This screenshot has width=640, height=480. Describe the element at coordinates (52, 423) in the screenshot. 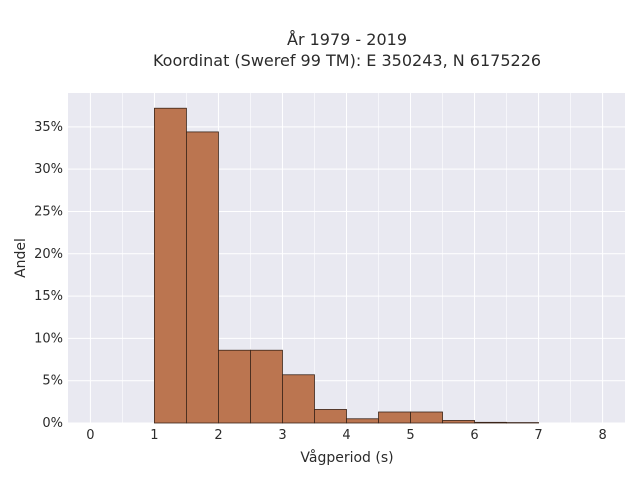

I see `y-tick-label: 0%` at that location.